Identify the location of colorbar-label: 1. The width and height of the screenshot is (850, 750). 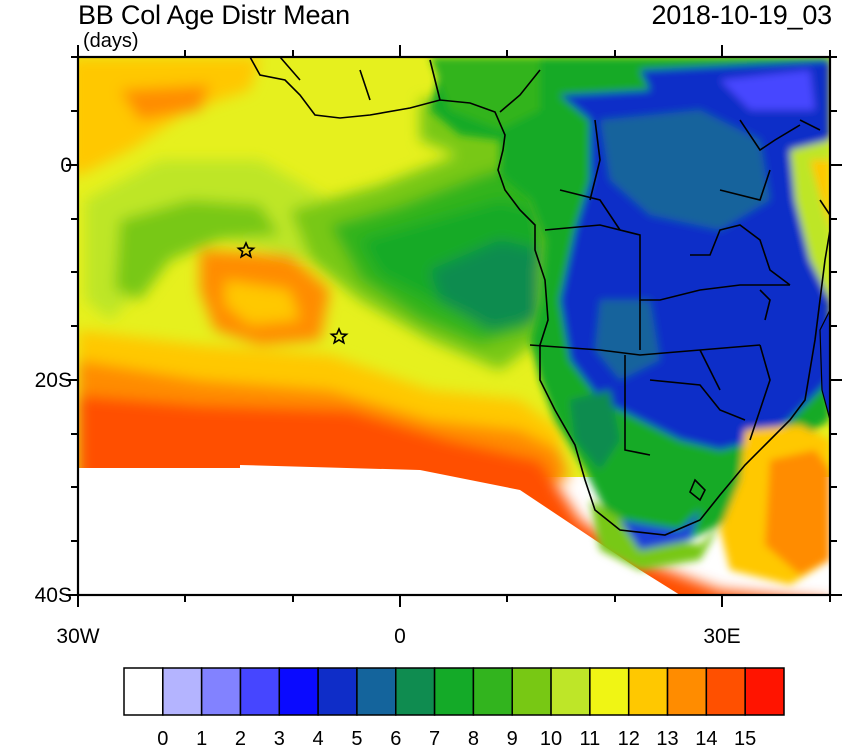
(202, 739).